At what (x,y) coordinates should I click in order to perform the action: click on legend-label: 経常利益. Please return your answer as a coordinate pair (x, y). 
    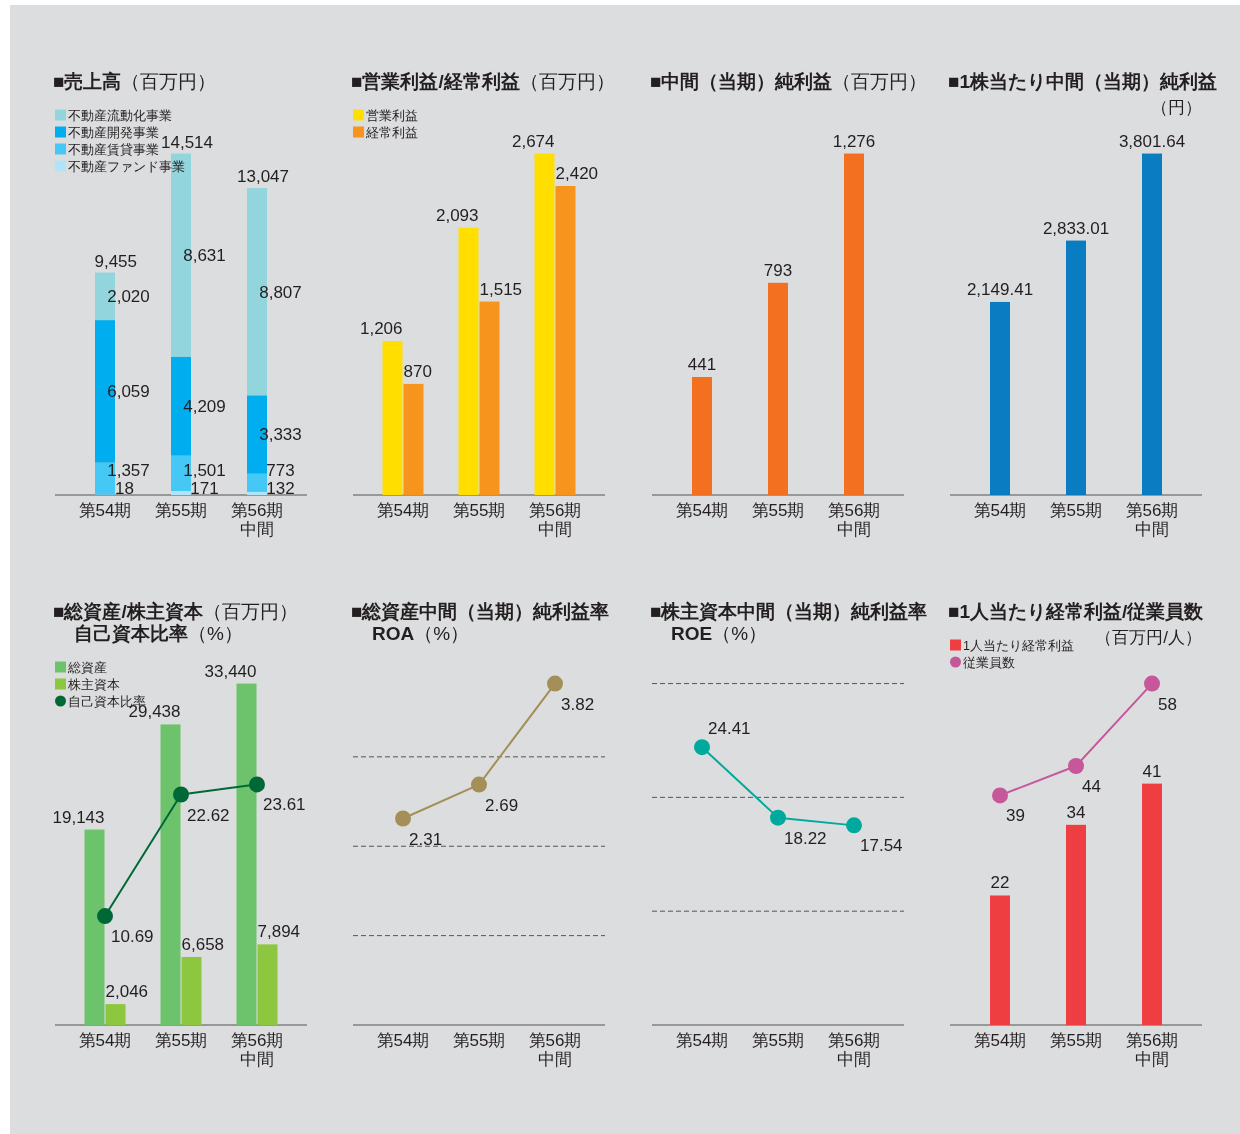
    Looking at the image, I should click on (391, 133).